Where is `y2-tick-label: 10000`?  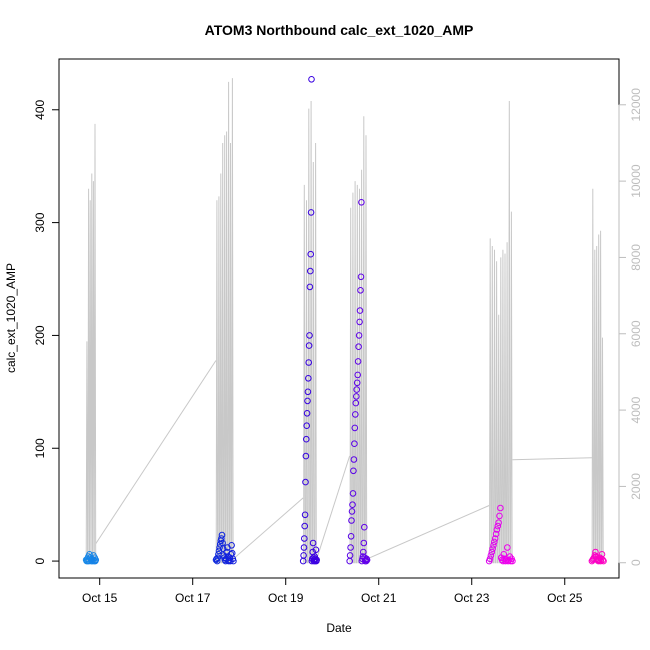
y2-tick-label: 10000 is located at coordinates (636, 181).